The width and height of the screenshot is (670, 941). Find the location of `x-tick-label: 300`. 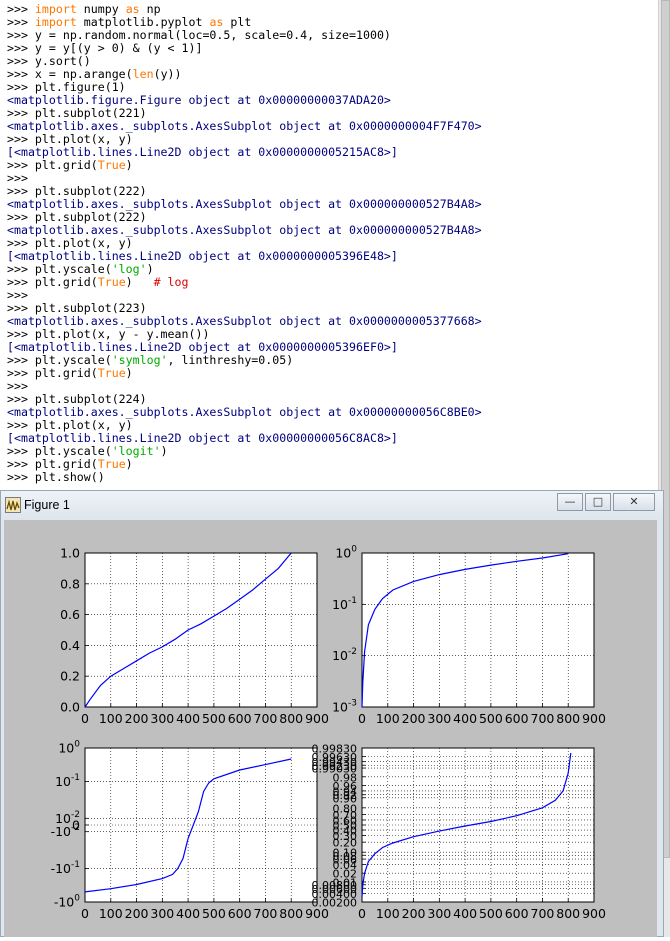

x-tick-label: 300 is located at coordinates (162, 718).